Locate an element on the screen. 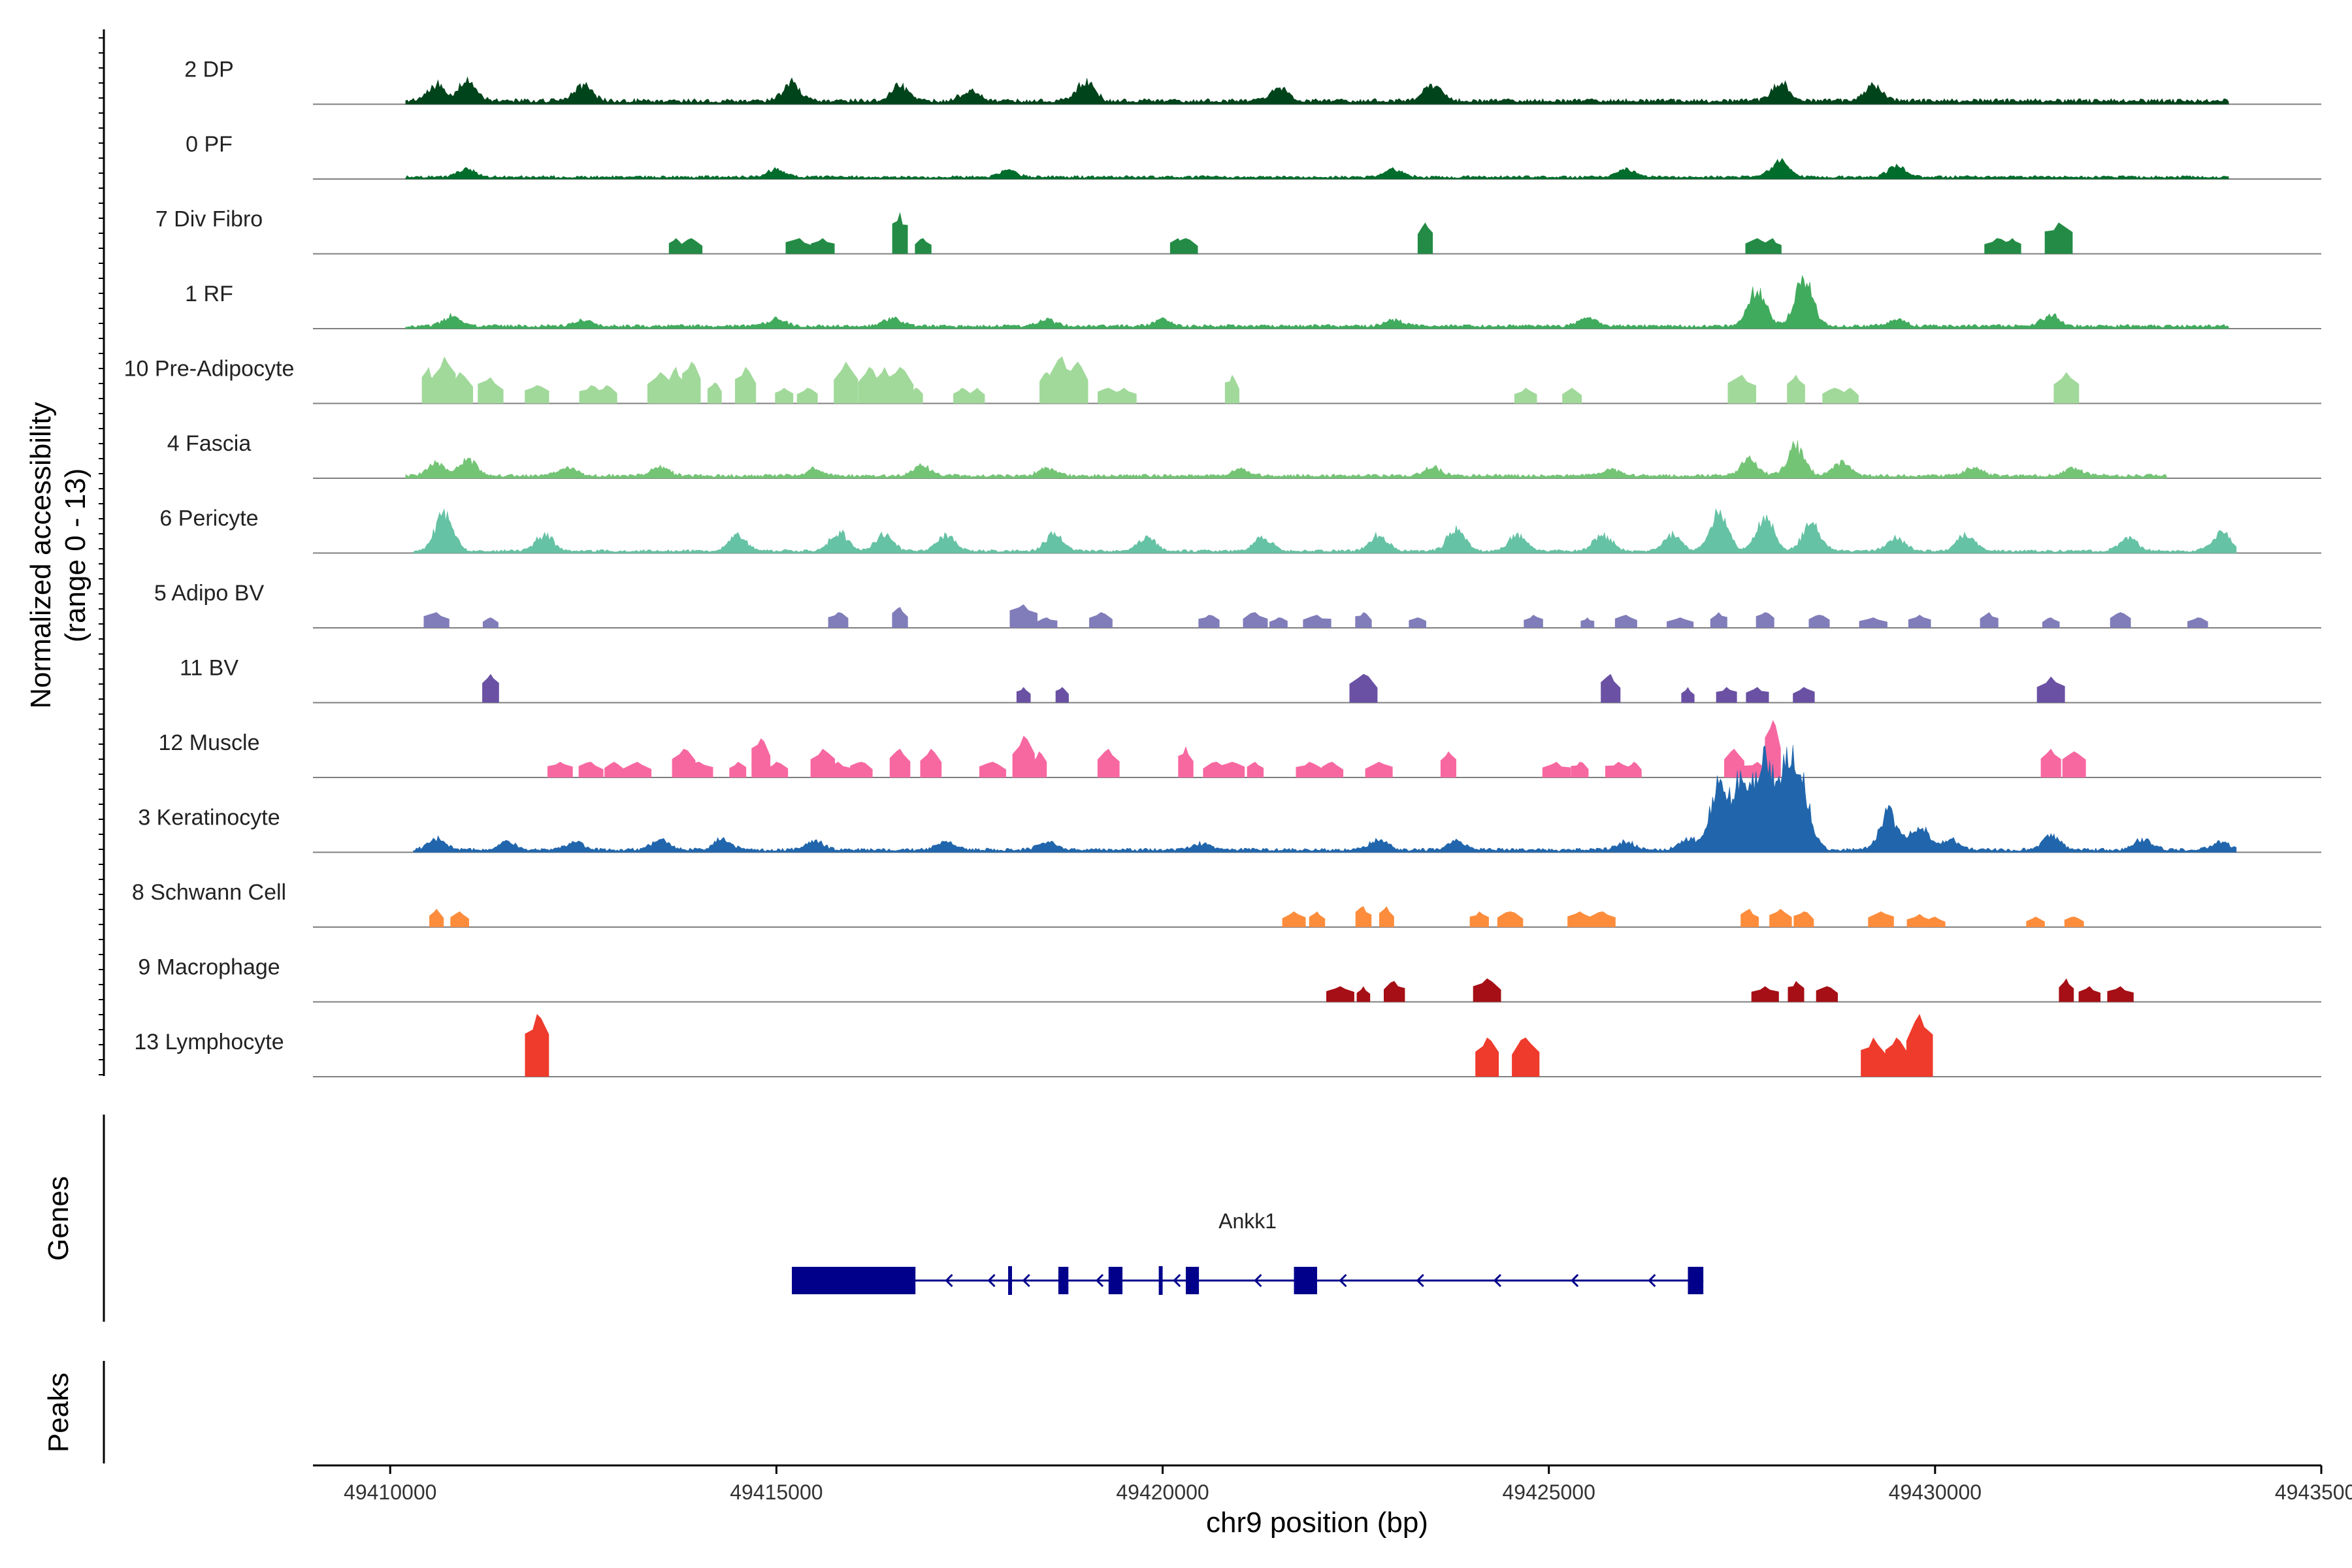  gene-model-ankk1 is located at coordinates (1248, 1280).